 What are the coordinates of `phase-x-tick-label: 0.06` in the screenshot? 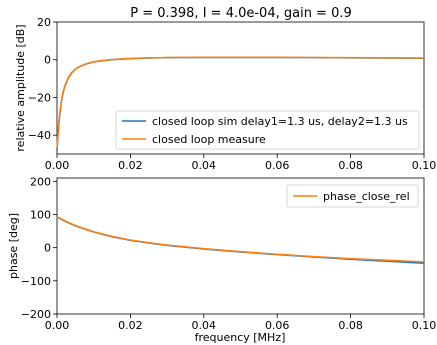 It's located at (277, 325).